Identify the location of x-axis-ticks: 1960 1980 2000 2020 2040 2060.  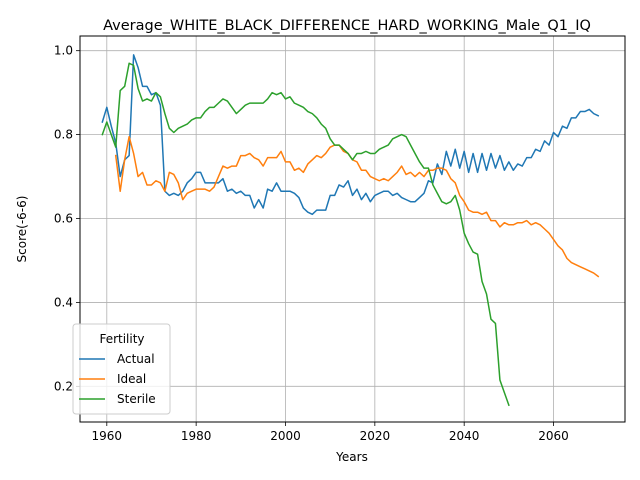
(330, 432).